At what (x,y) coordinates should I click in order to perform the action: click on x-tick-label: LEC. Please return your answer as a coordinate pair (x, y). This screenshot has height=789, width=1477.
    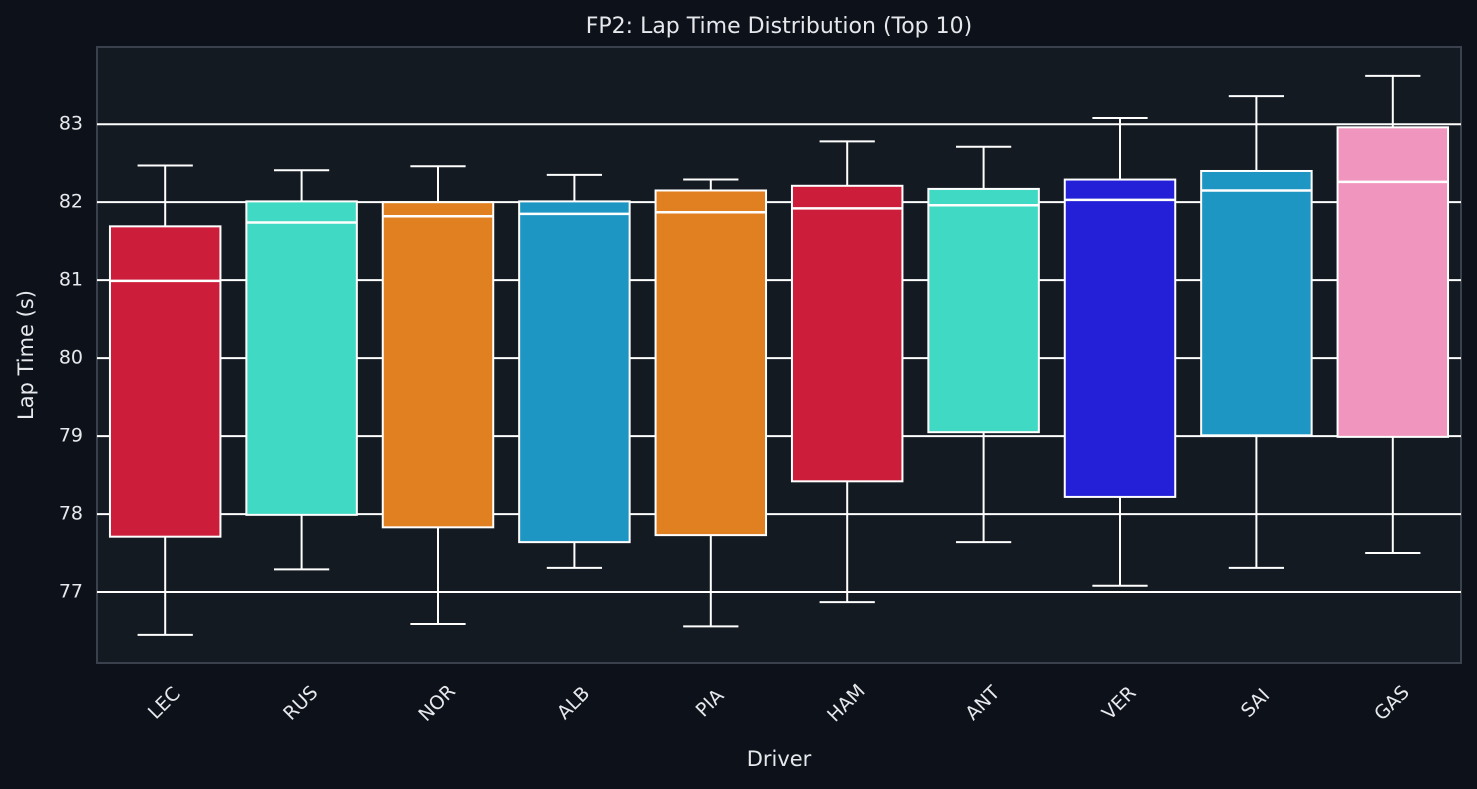
    Looking at the image, I should click on (164, 703).